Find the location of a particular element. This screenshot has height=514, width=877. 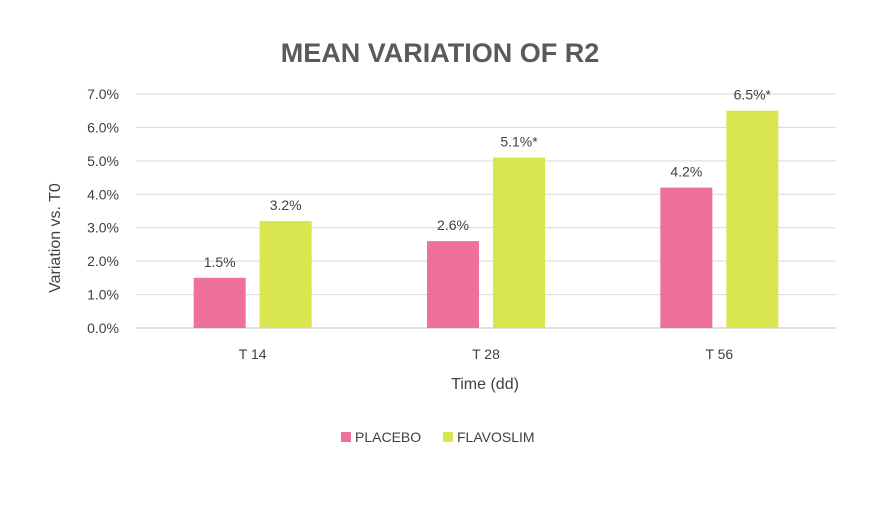

x-tick-label: T 56 is located at coordinates (719, 354).